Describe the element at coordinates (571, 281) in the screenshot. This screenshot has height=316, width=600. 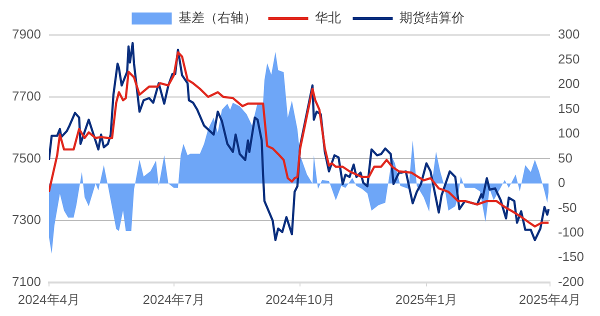
I see `y2-tick-label: -200` at that location.